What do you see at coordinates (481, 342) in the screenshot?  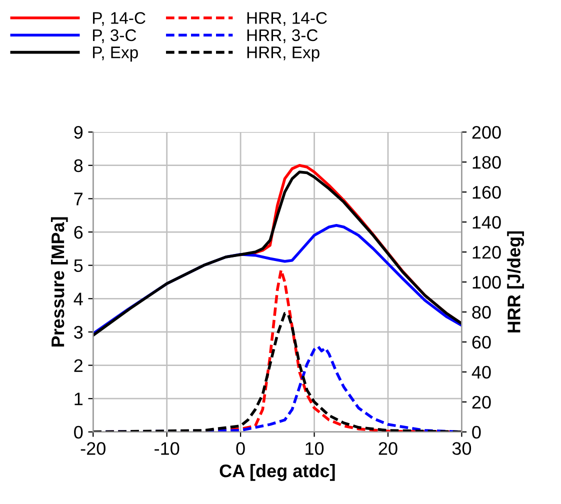 I see `y2-tick-label: 60` at bounding box center [481, 342].